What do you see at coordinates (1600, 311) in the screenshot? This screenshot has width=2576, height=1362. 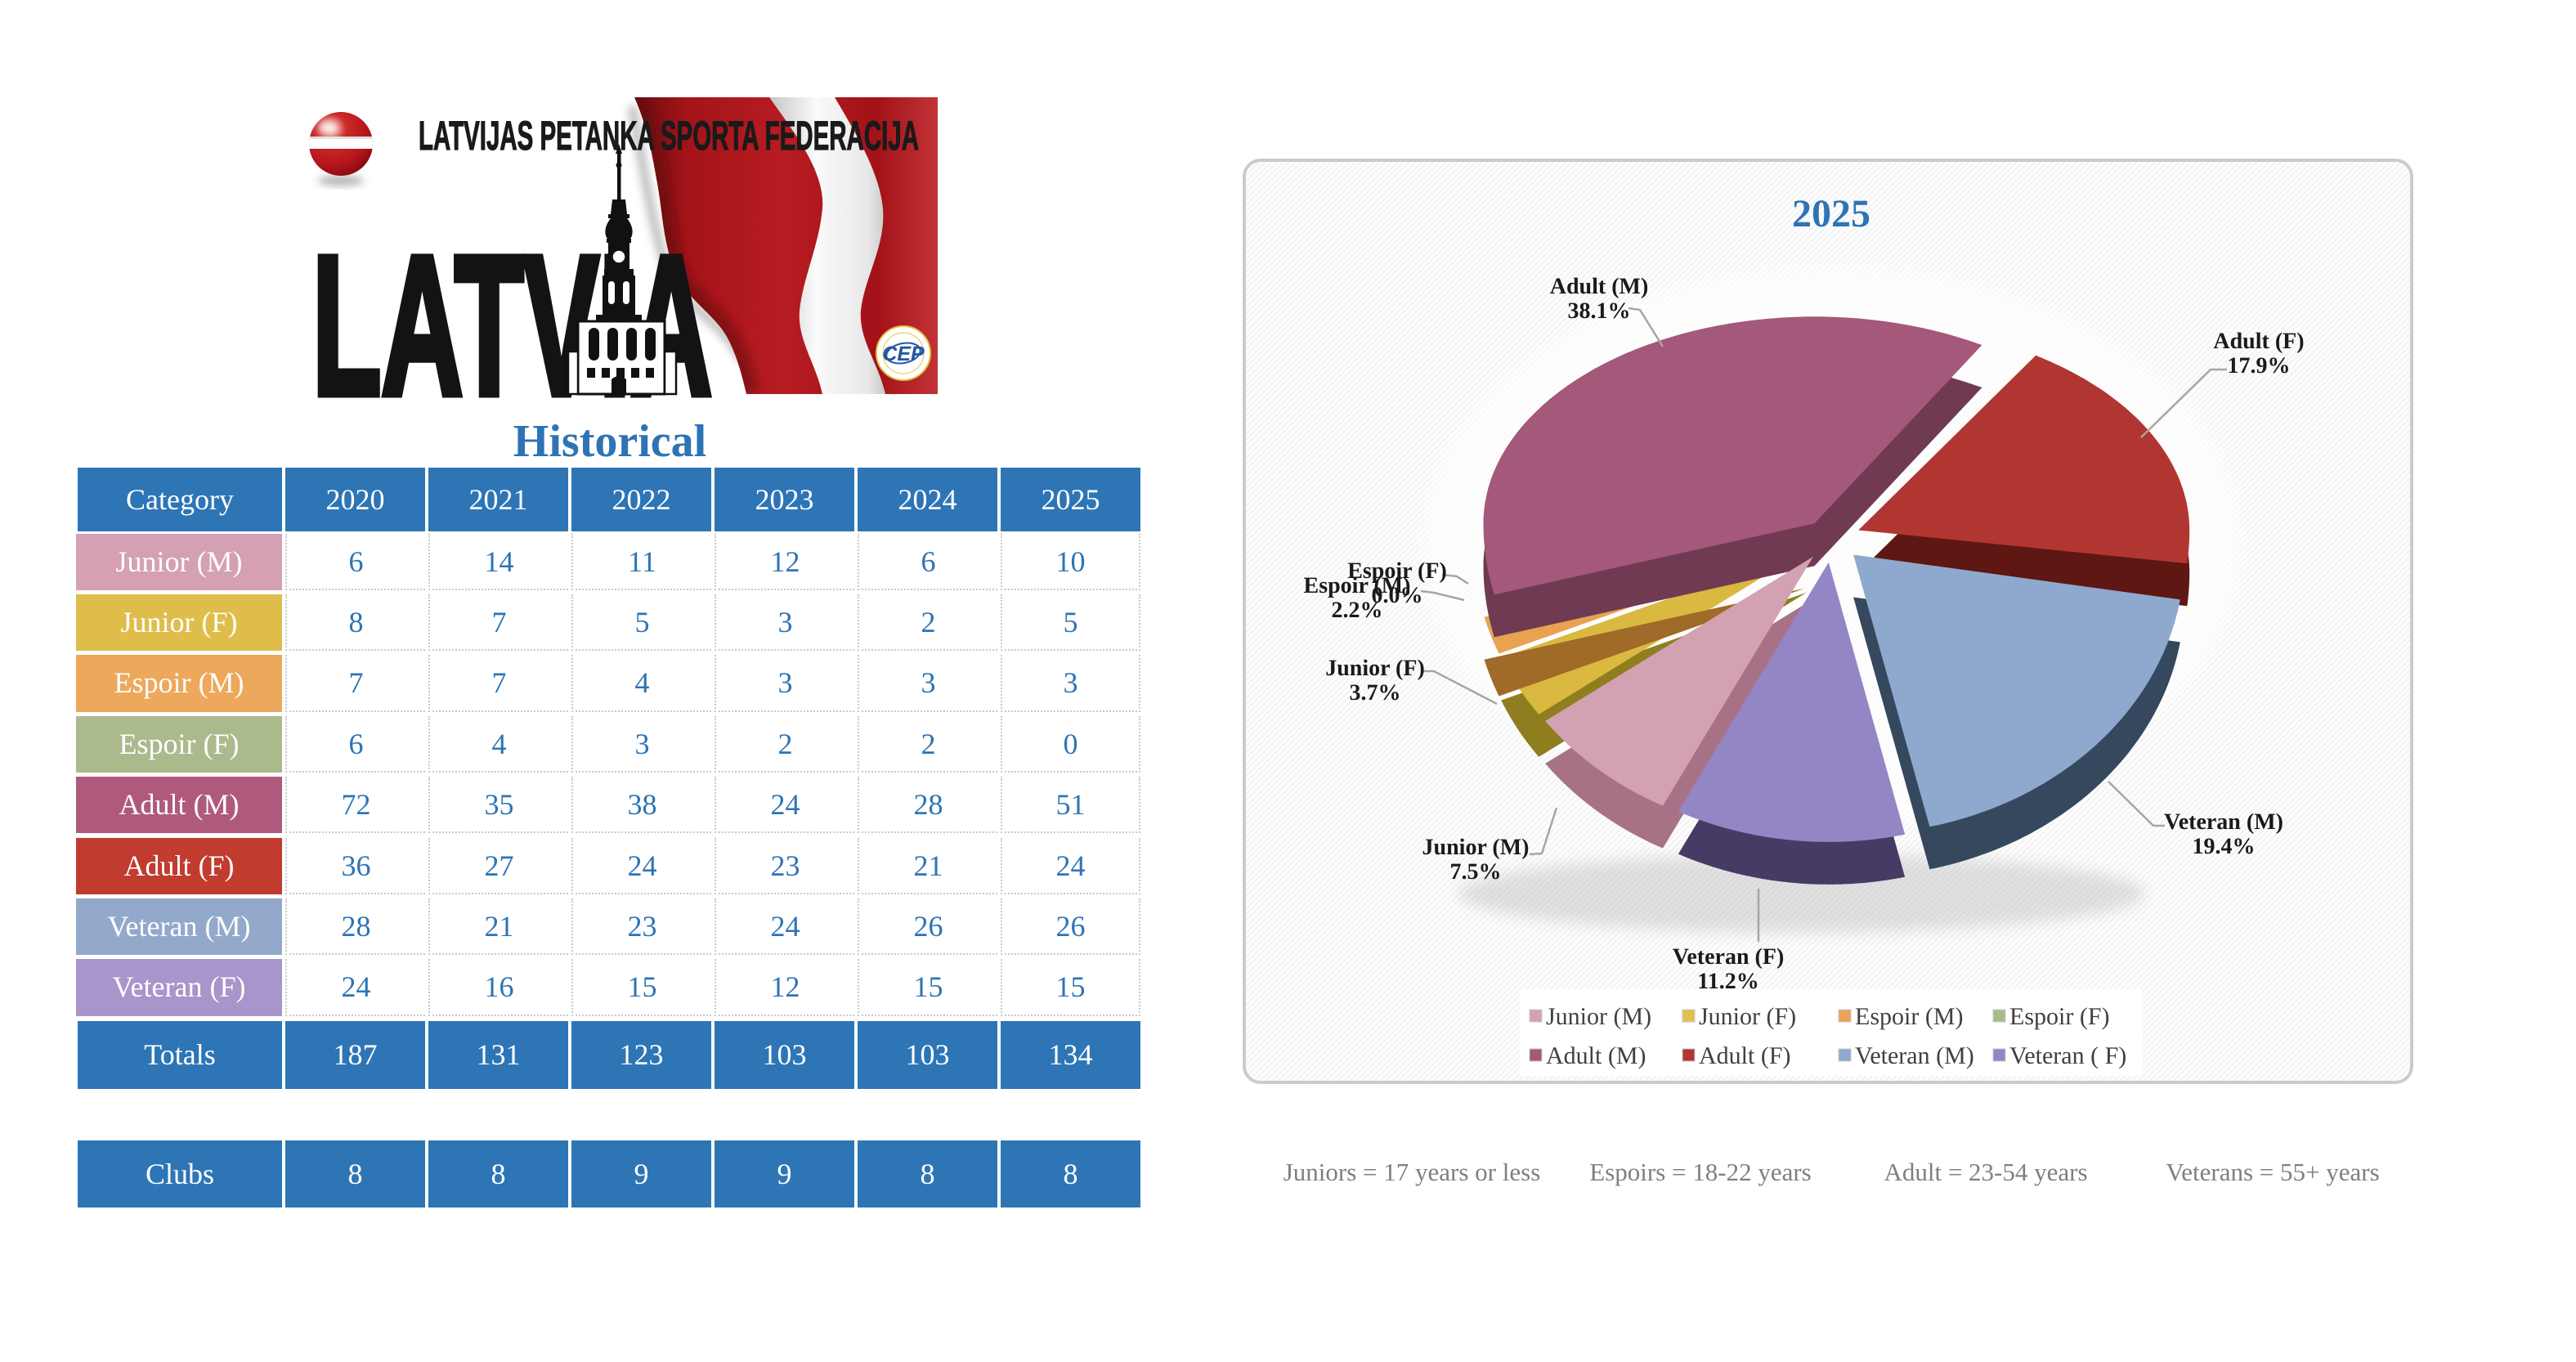 I see `svg-text: 38.1%` at bounding box center [1600, 311].